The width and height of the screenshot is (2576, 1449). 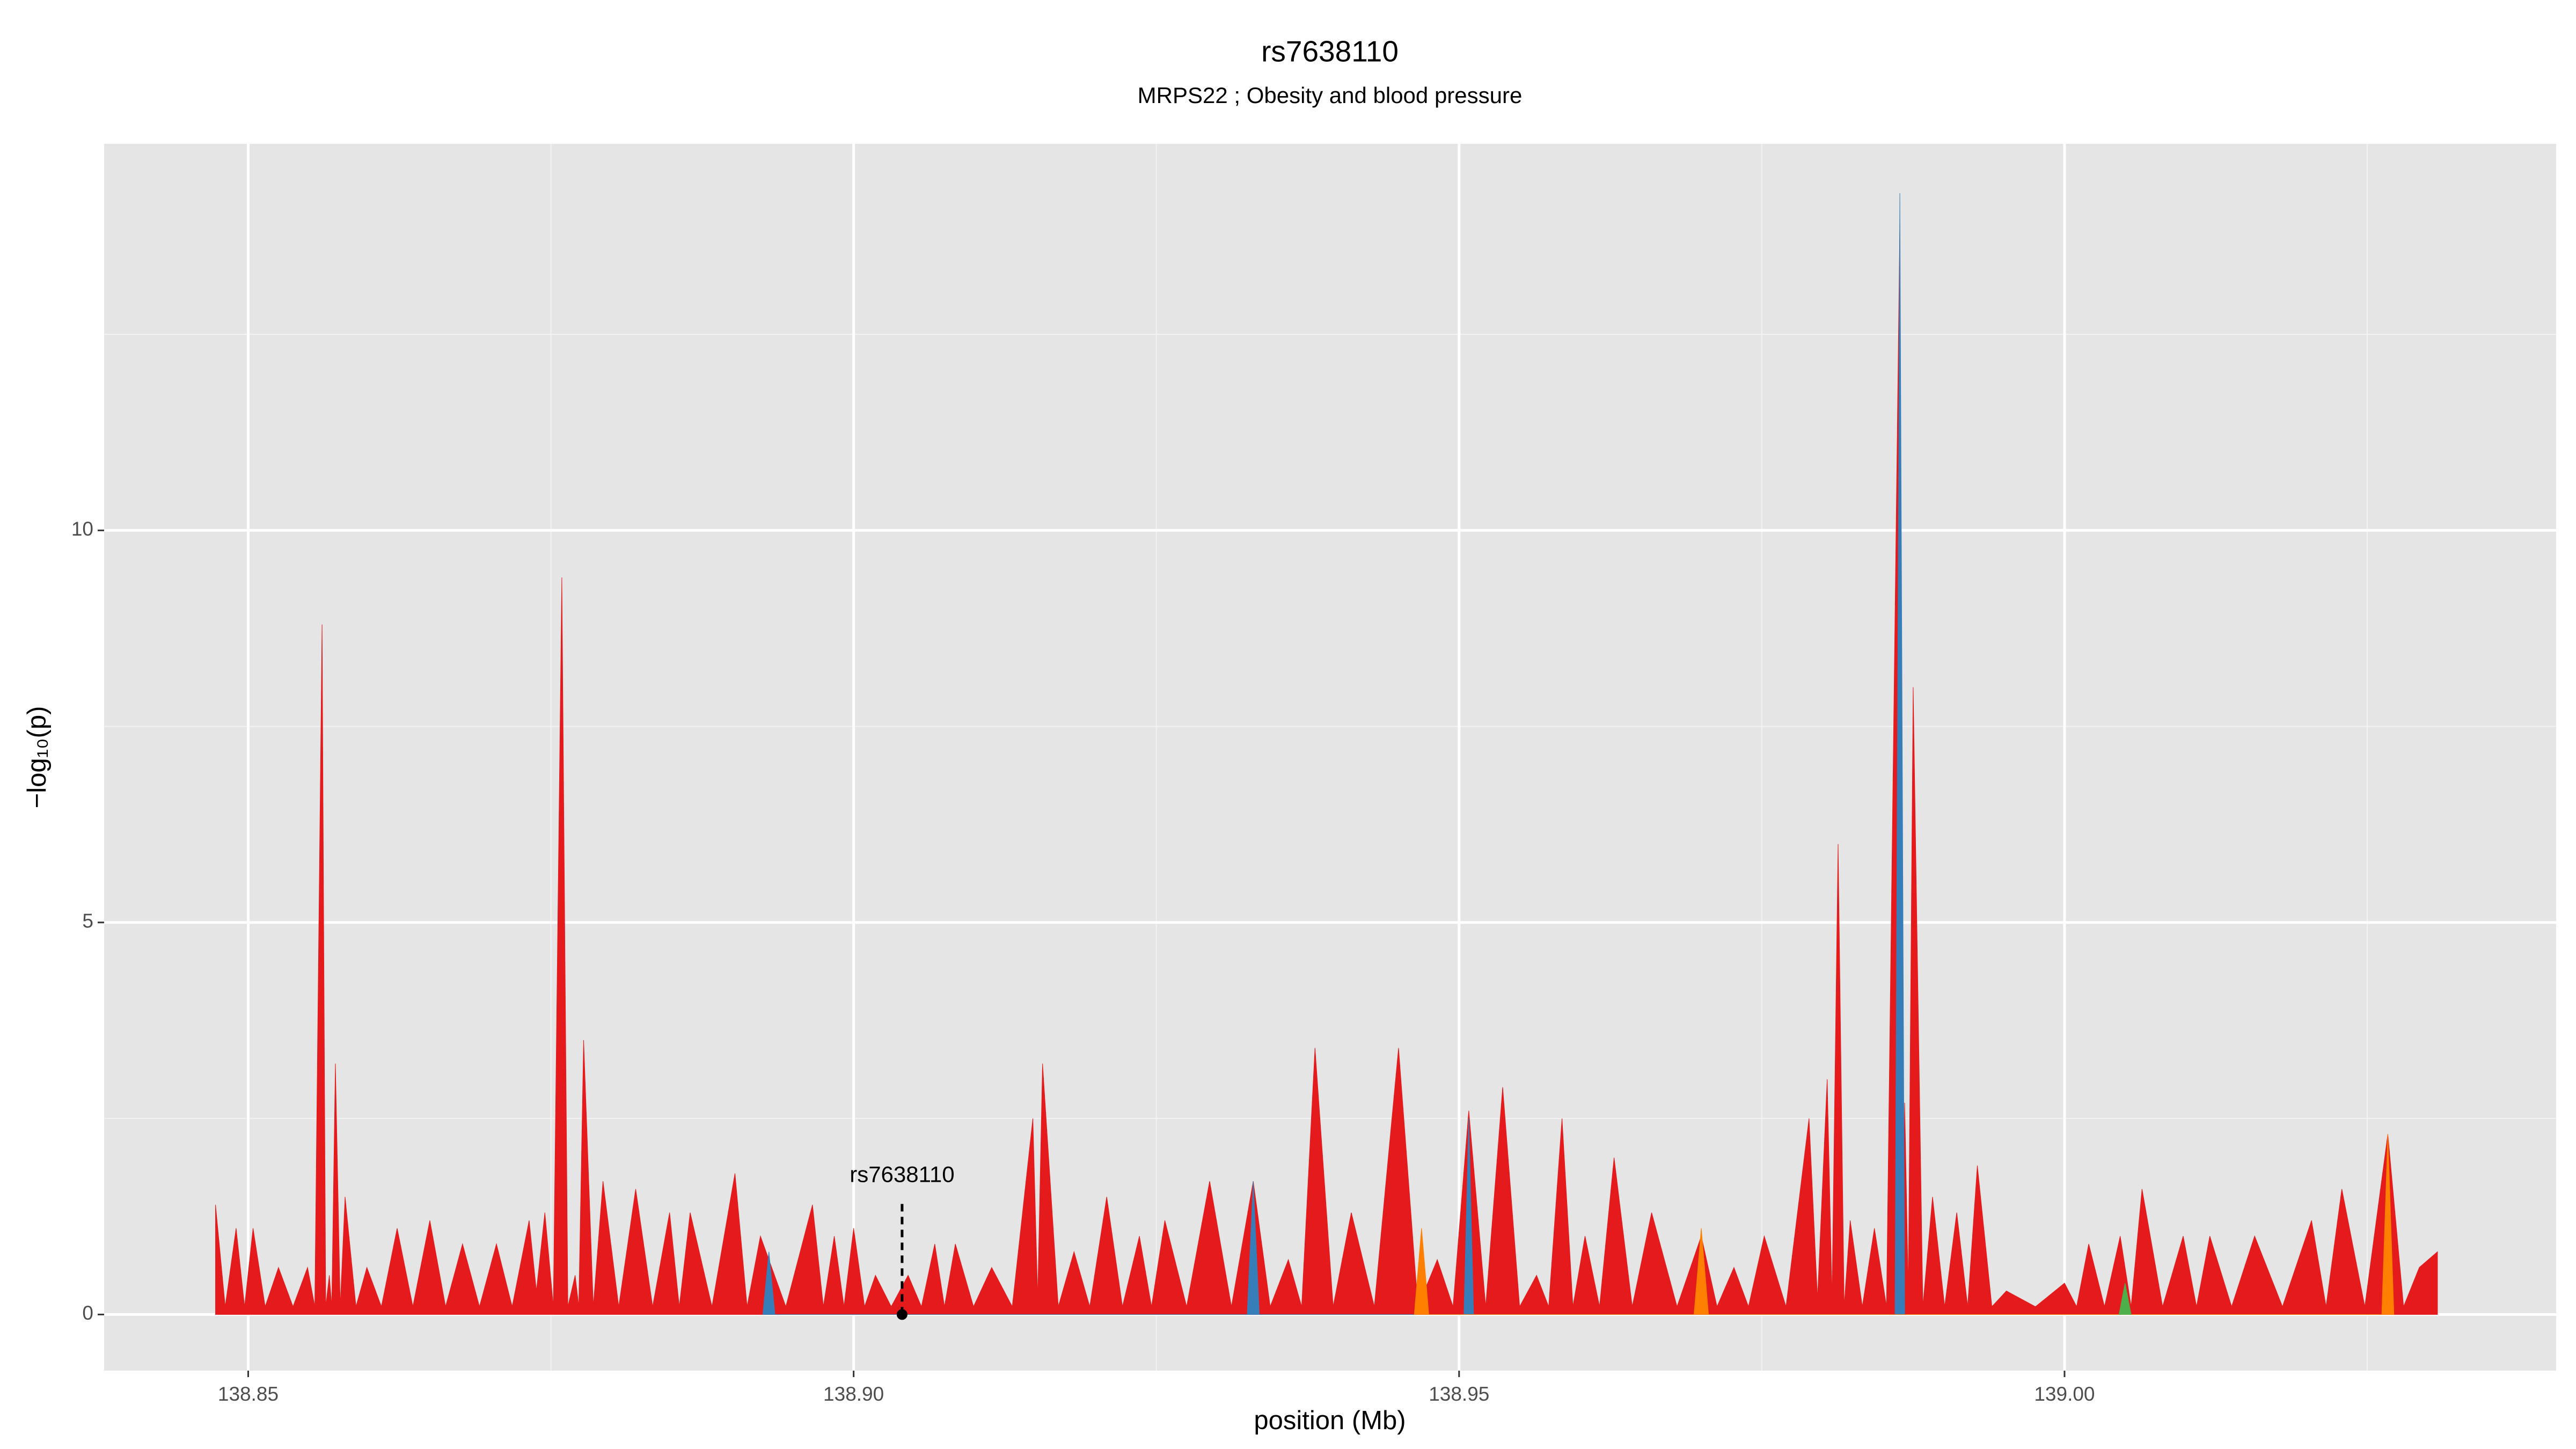 What do you see at coordinates (902, 1314) in the screenshot?
I see `annotation-point` at bounding box center [902, 1314].